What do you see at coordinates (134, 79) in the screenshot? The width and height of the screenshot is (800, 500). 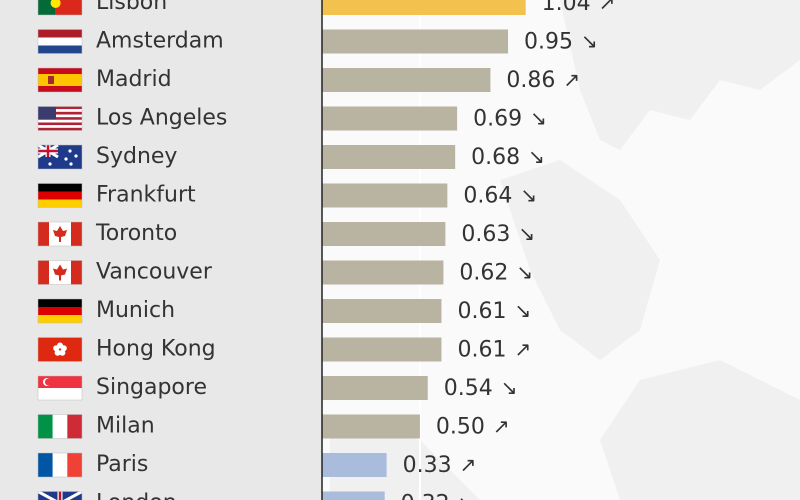 I see `category-label: Madrid` at bounding box center [134, 79].